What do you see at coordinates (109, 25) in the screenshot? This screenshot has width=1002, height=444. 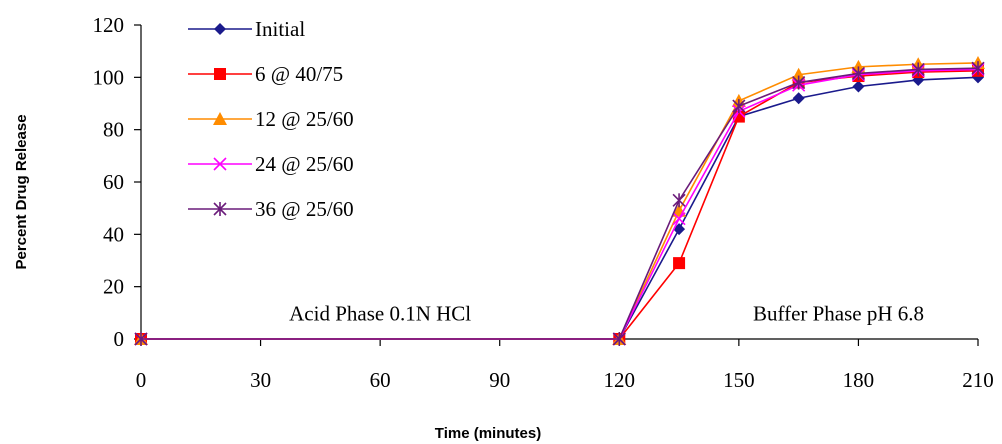 I see `y-tick-label: 120` at bounding box center [109, 25].